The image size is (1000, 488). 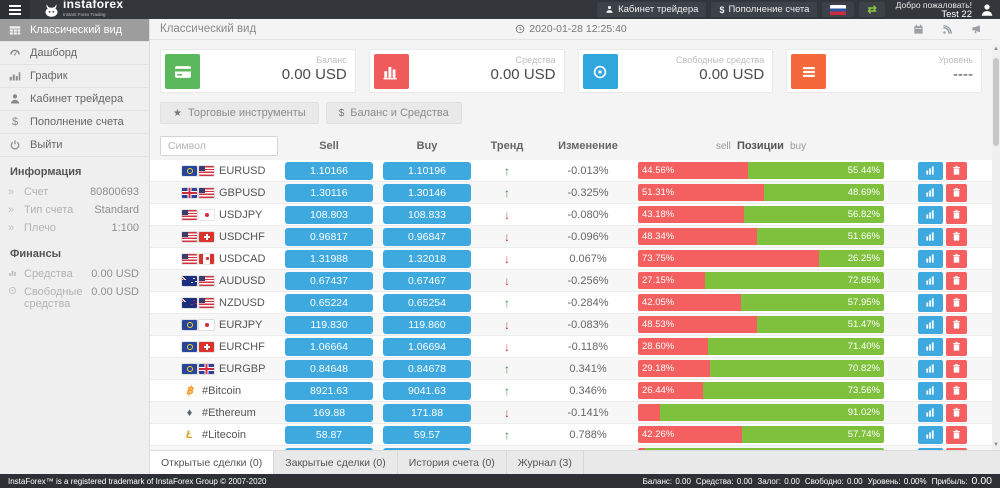 What do you see at coordinates (74, 76) in the screenshot?
I see `sidebar-item-chart: График` at bounding box center [74, 76].